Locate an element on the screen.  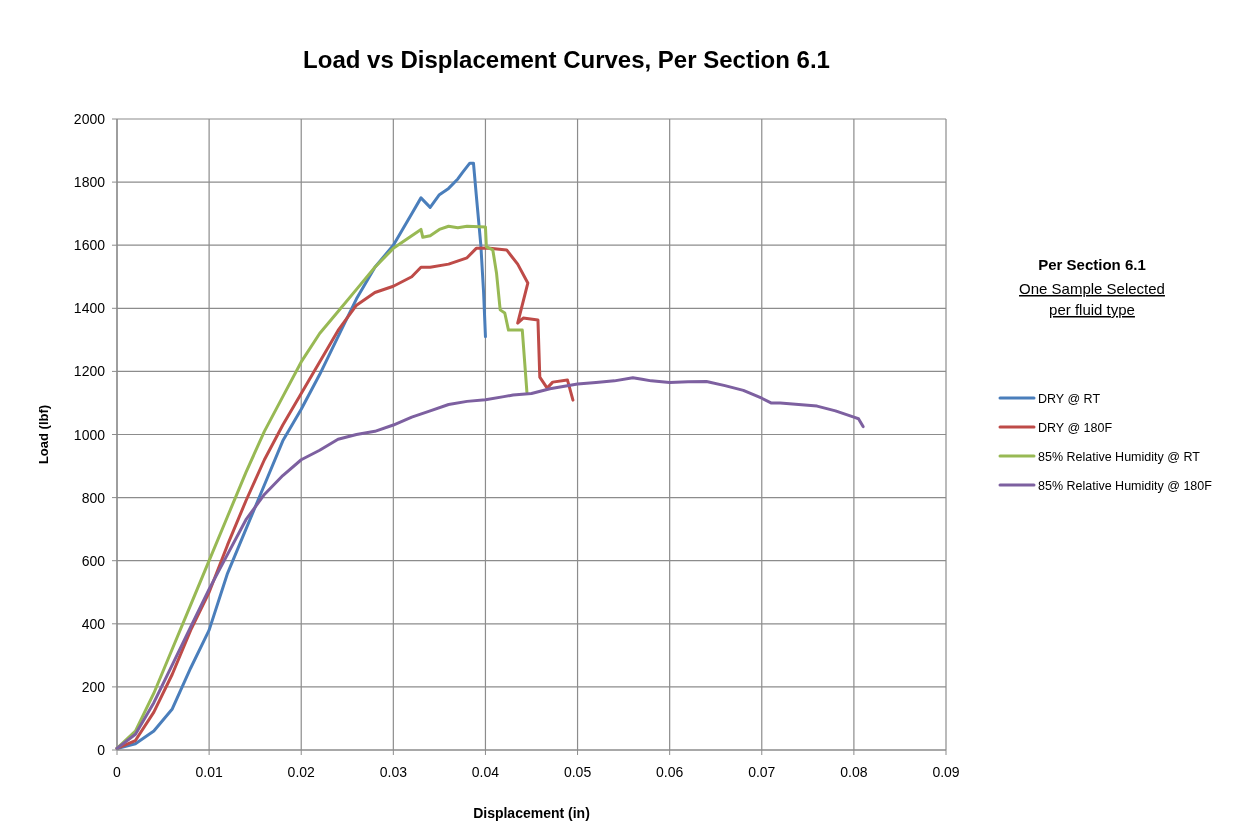
y-tick-label: 800 is located at coordinates (93, 497).